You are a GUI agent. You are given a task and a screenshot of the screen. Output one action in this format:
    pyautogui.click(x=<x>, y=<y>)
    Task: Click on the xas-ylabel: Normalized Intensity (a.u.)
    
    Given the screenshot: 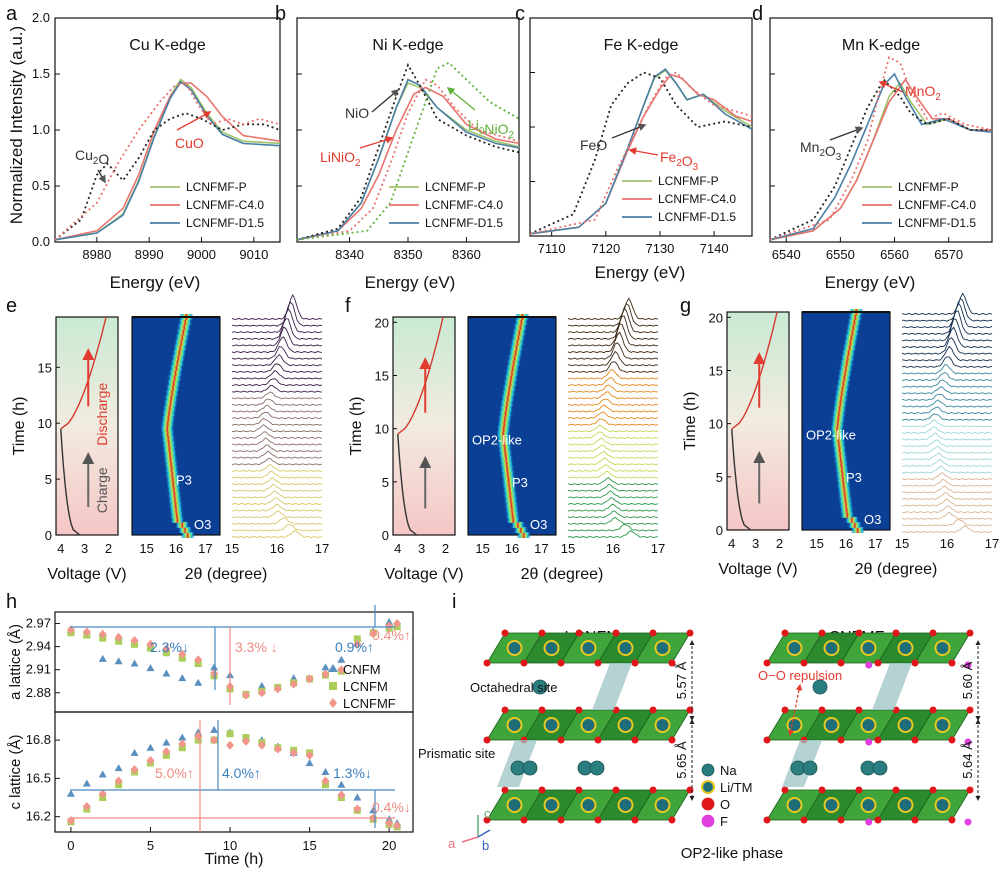 What is the action you would take?
    pyautogui.click(x=16, y=125)
    